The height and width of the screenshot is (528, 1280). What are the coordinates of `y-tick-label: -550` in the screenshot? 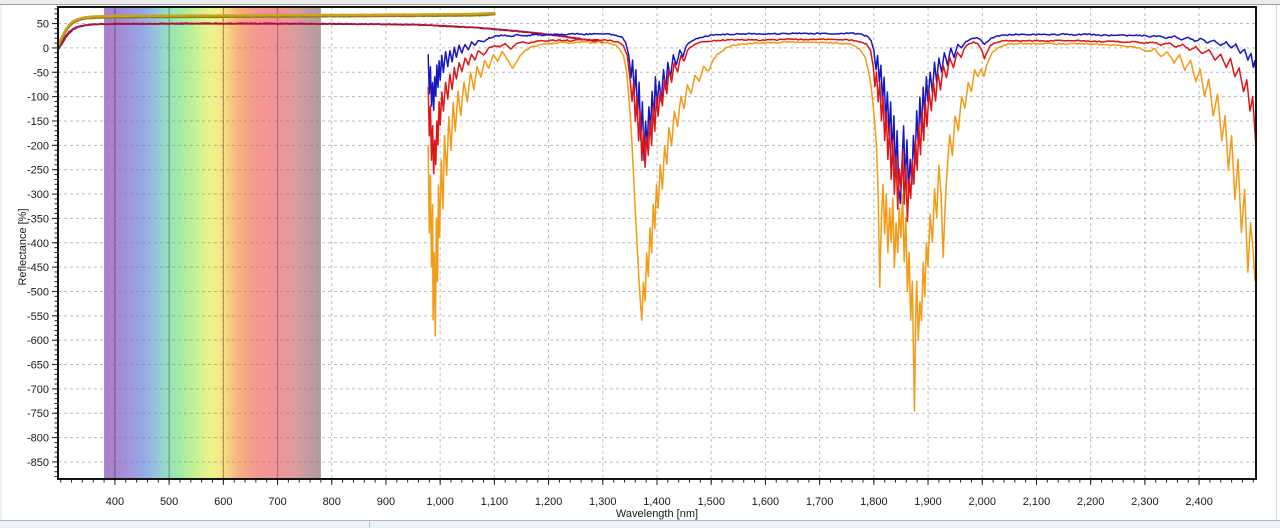 It's located at (38, 317).